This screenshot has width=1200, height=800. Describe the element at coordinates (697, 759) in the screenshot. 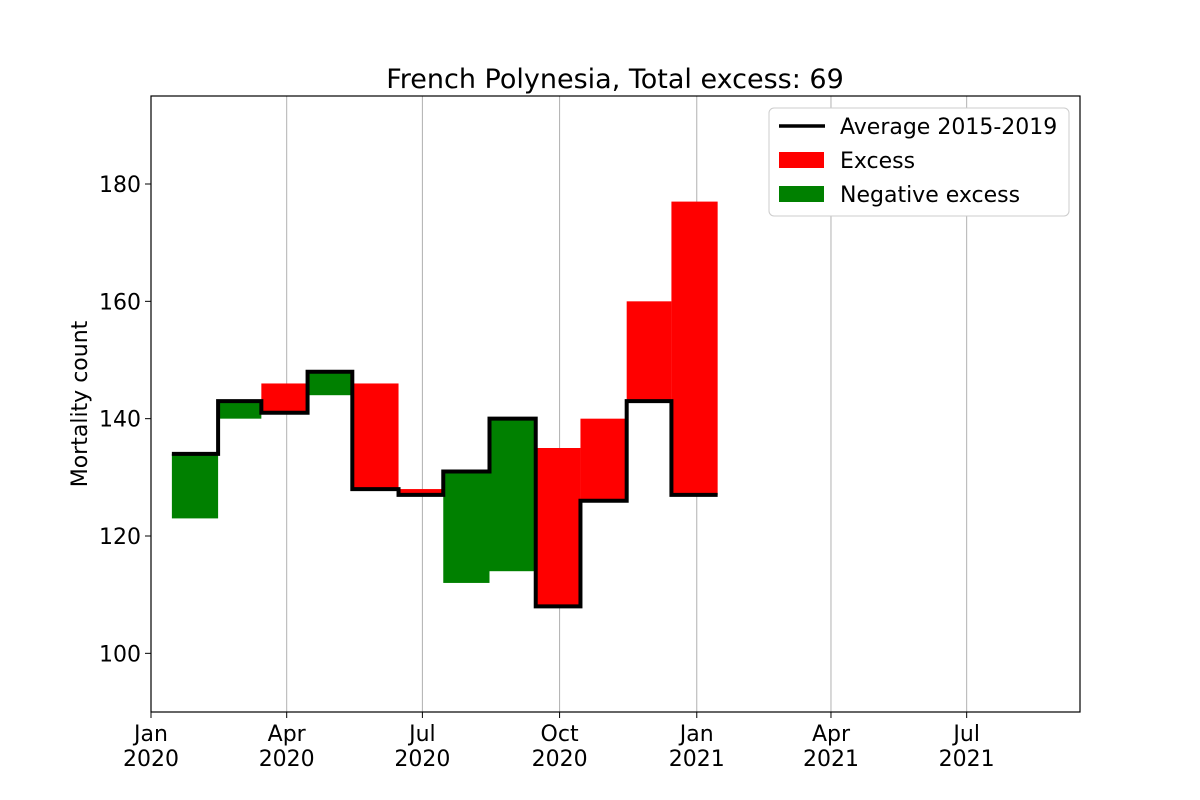

I see `x-tick-label-year-4: 2021` at that location.